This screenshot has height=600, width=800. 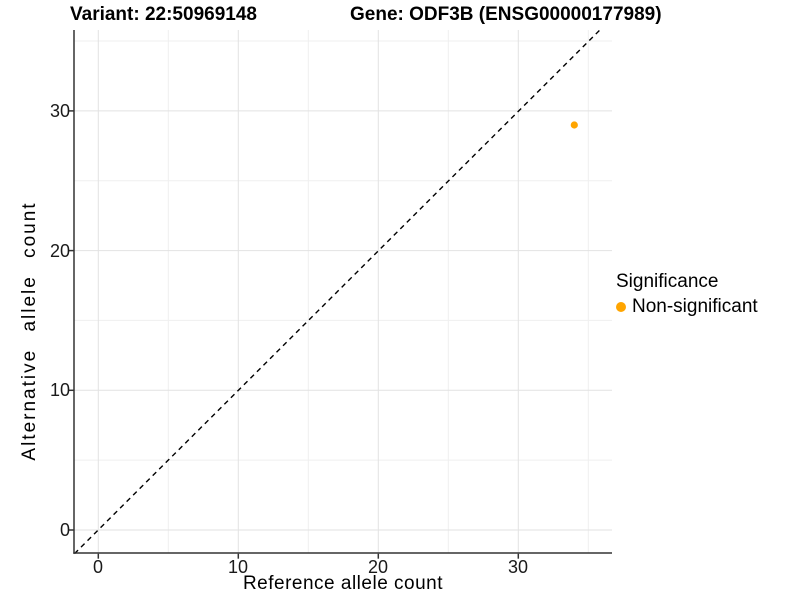 I want to click on y-tick-10: 10, so click(x=59, y=390).